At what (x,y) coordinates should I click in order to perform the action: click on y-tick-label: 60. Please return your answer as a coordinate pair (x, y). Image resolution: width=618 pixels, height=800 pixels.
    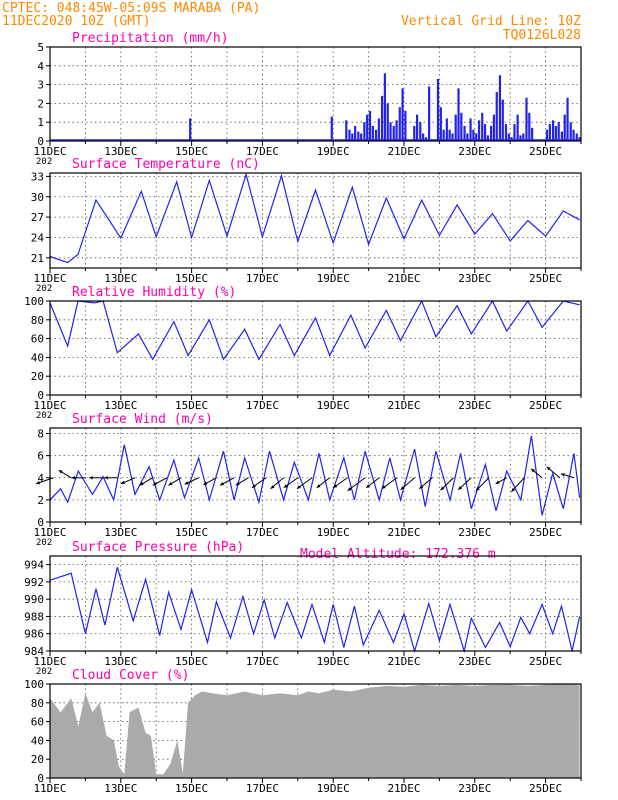
    Looking at the image, I should click on (37, 722).